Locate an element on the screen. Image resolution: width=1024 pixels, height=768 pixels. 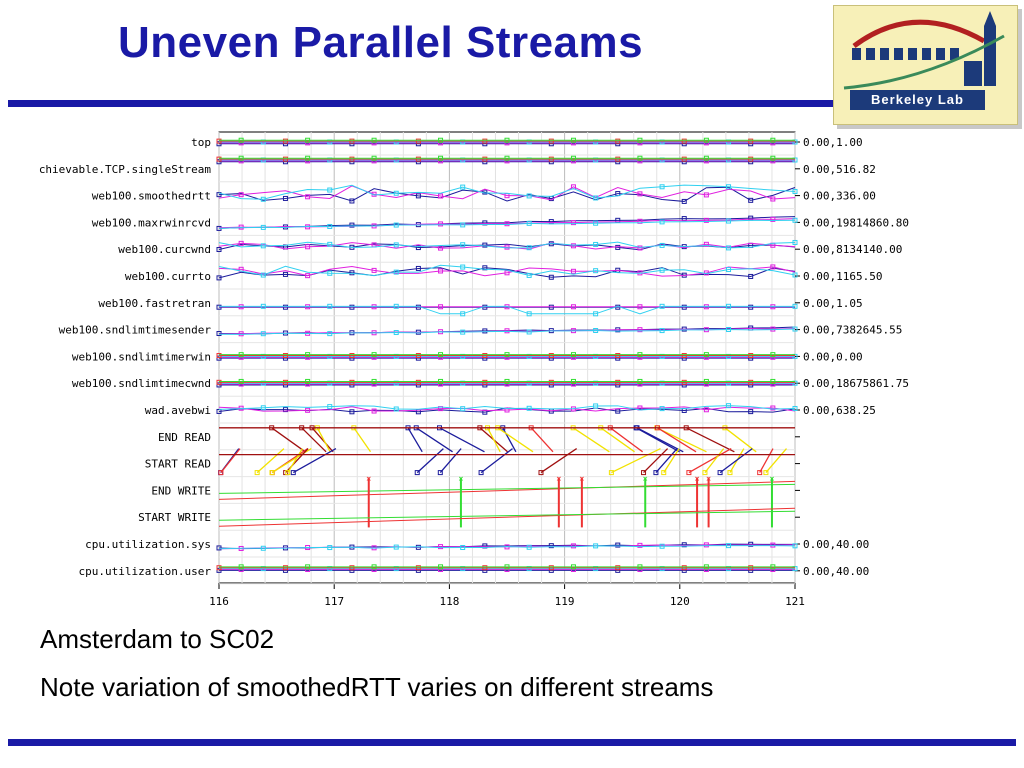
write-event-marker: × is located at coordinates (460, 479).